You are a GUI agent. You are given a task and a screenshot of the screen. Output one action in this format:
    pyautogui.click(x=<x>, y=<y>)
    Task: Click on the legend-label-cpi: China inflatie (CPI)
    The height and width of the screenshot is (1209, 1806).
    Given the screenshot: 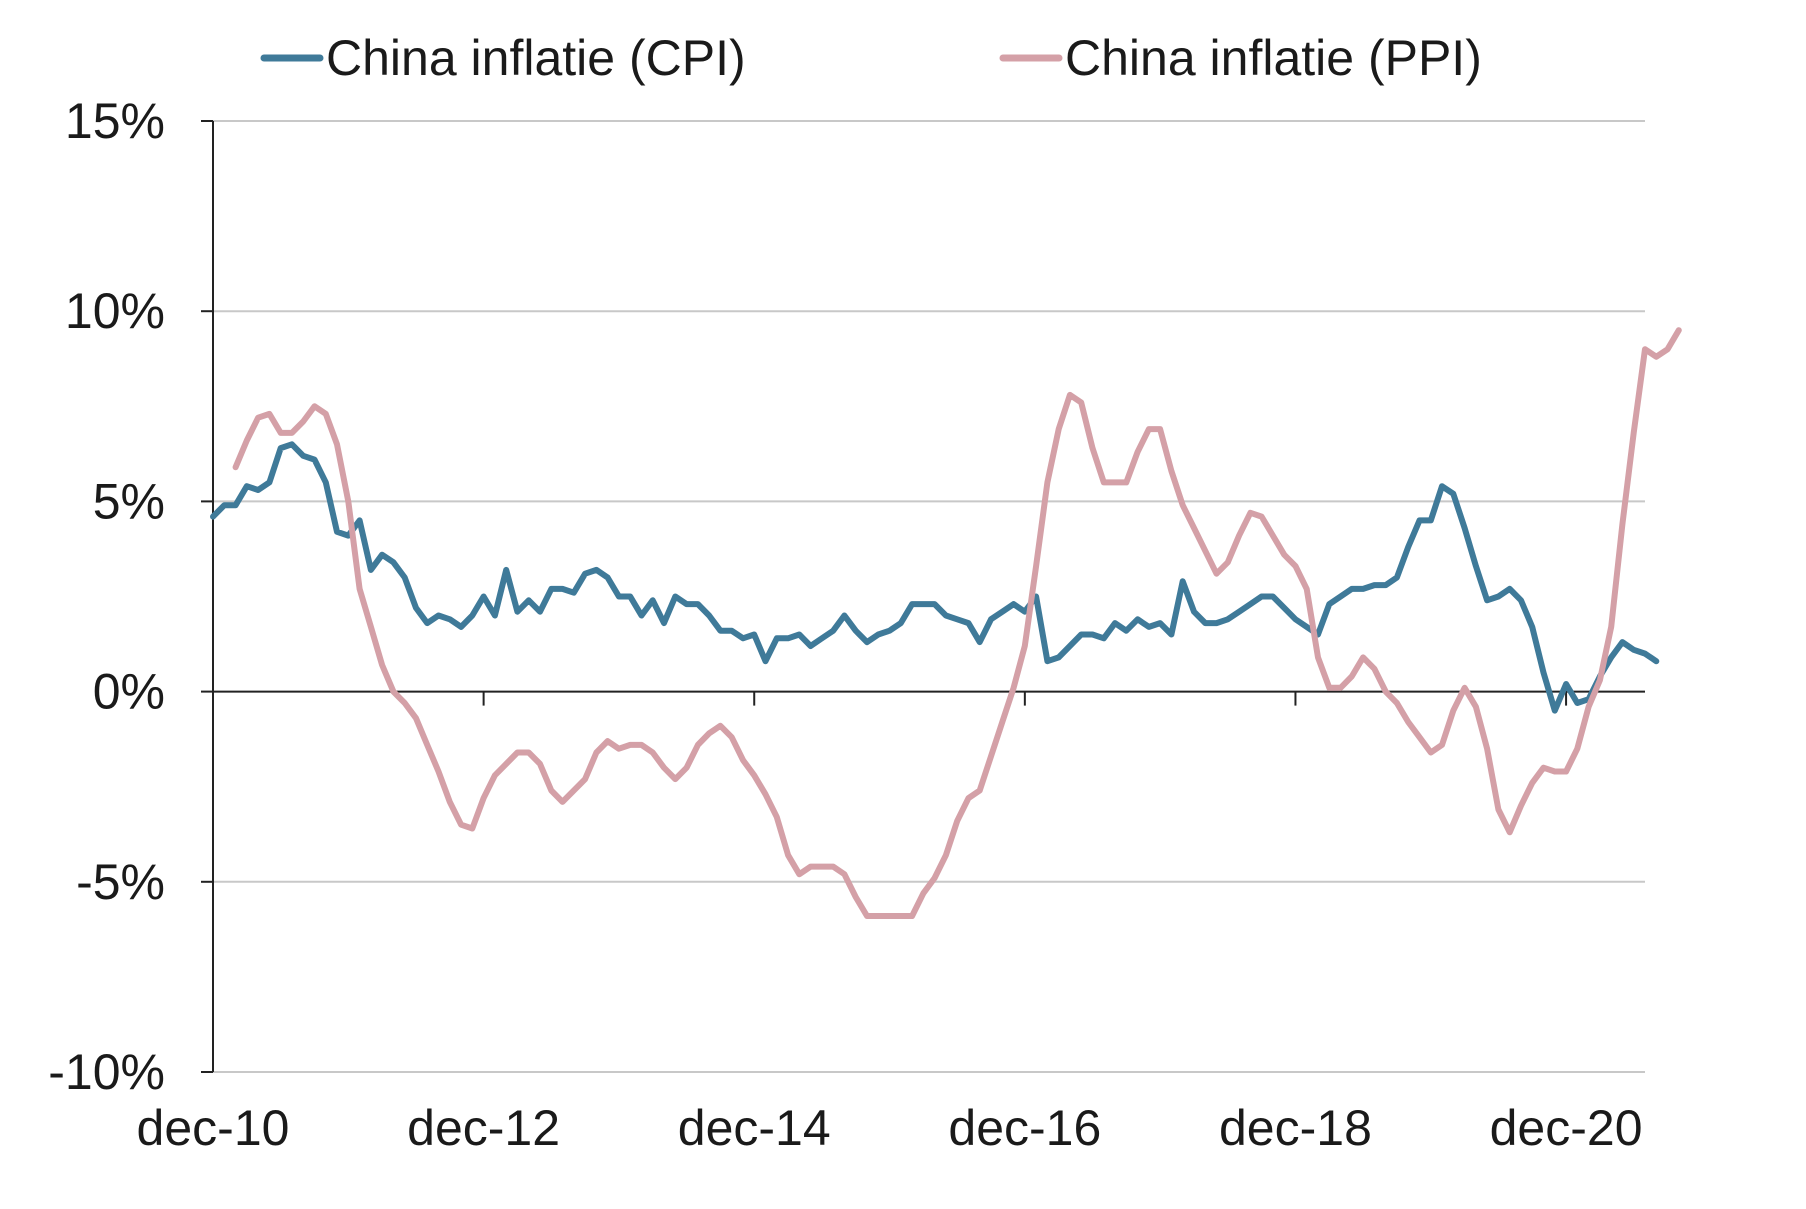 What is the action you would take?
    pyautogui.click(x=536, y=58)
    